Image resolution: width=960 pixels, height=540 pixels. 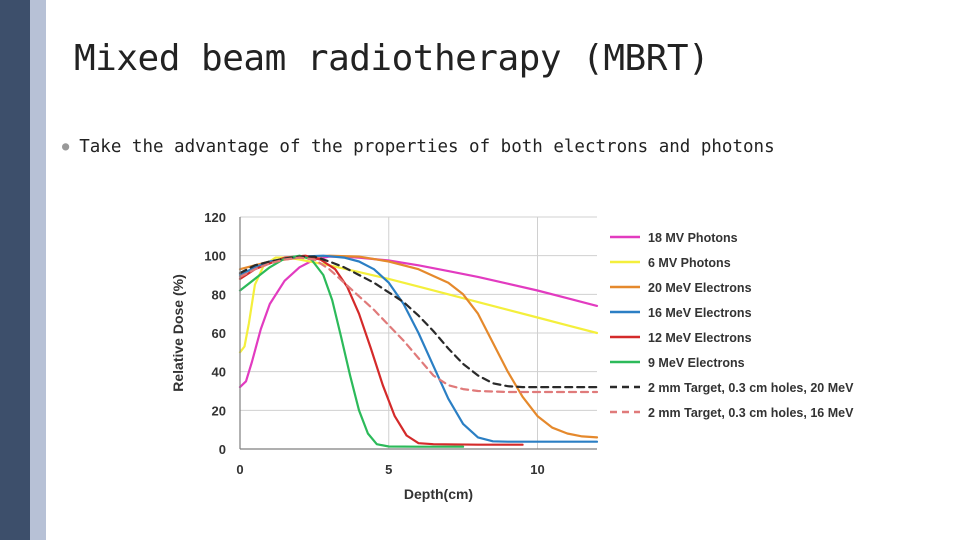 I want to click on legend-label: 2 mm Target, 0.3 cm holes, 16 MeV, so click(x=751, y=413).